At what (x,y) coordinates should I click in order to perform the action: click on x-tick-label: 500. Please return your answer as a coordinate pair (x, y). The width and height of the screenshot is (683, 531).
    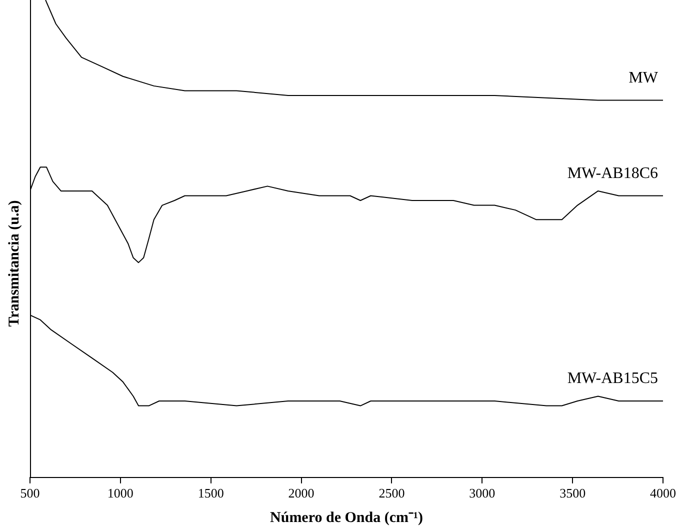
    Looking at the image, I should click on (30, 493).